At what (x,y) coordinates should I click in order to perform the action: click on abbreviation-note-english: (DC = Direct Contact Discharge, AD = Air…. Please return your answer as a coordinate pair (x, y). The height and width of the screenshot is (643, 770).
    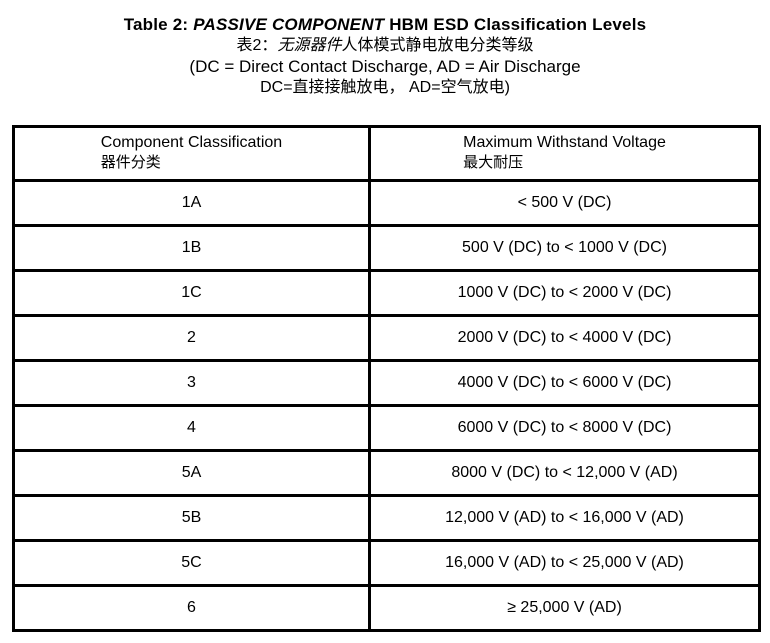
    Looking at the image, I should click on (385, 66).